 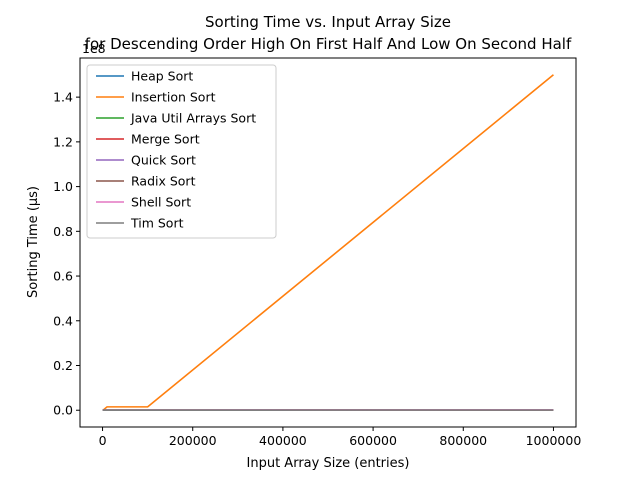 I want to click on y-offset-label: 1e8, so click(x=94, y=48).